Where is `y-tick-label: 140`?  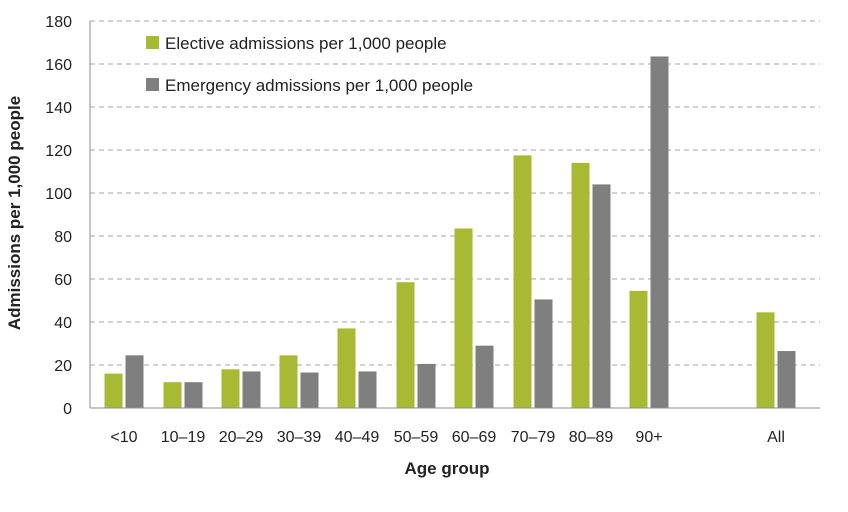 y-tick-label: 140 is located at coordinates (58, 108).